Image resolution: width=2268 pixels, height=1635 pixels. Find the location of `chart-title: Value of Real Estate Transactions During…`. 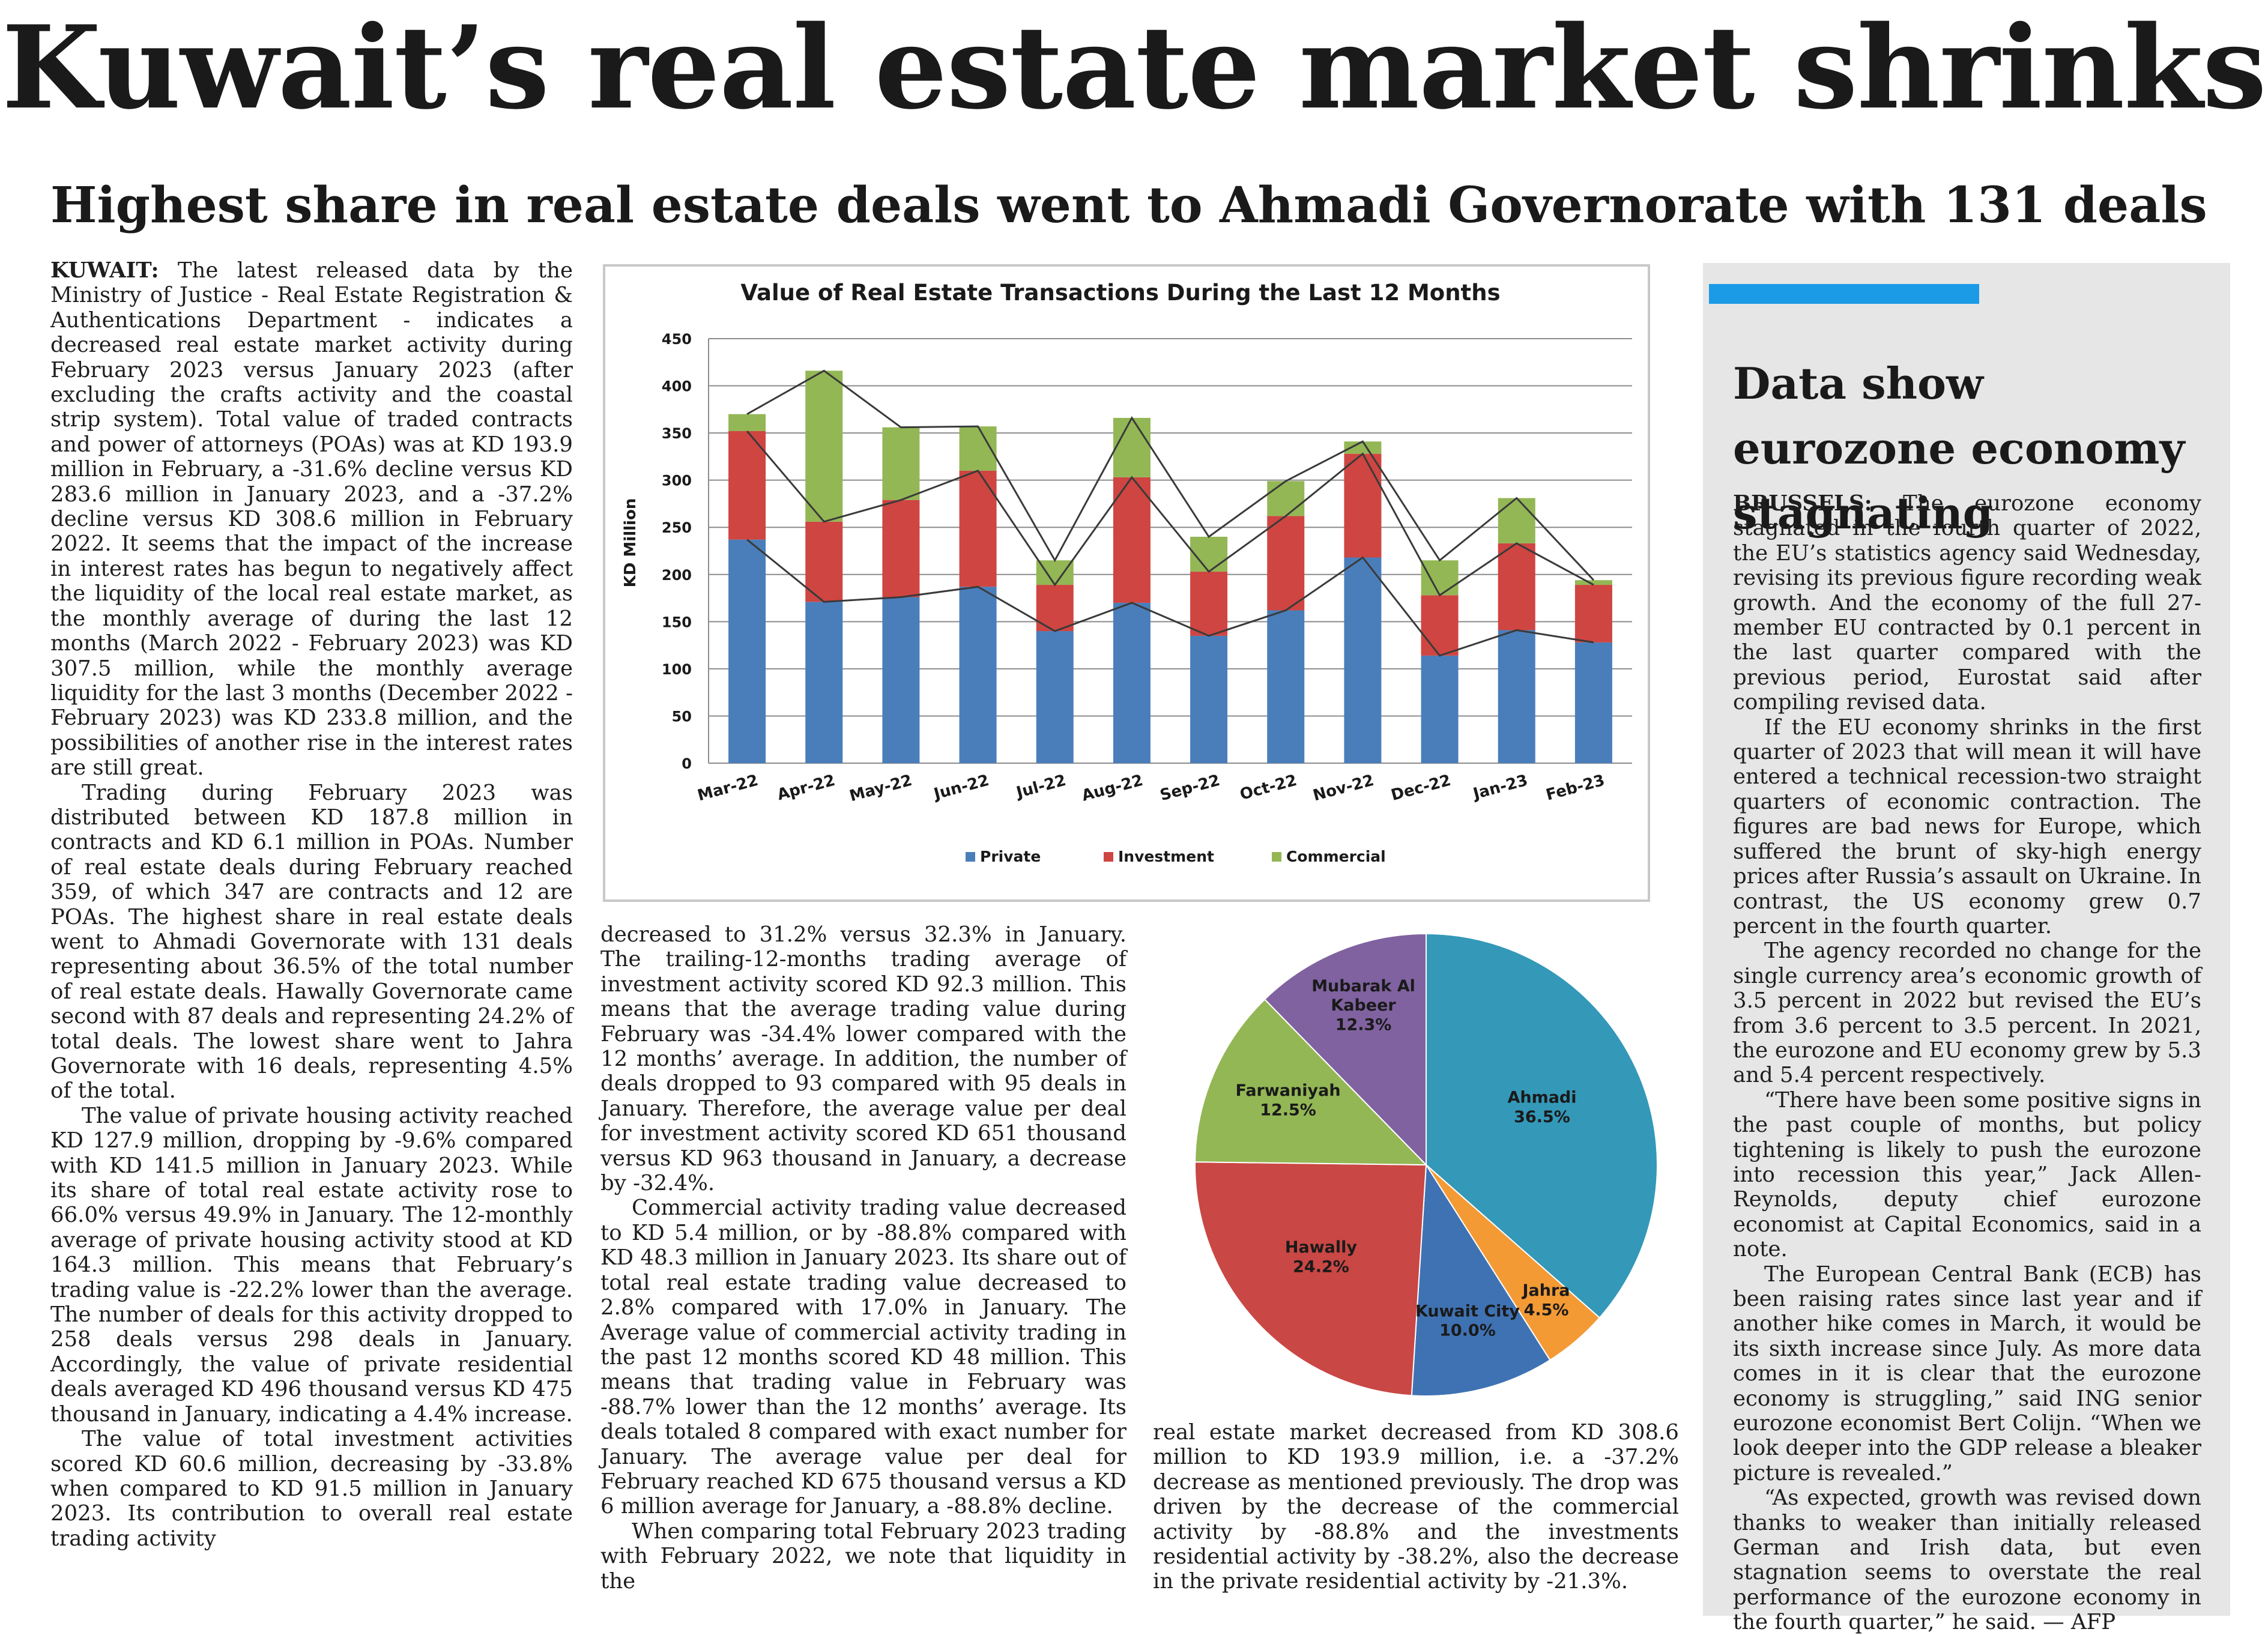

chart-title: Value of Real Estate Transactions During… is located at coordinates (1120, 293).